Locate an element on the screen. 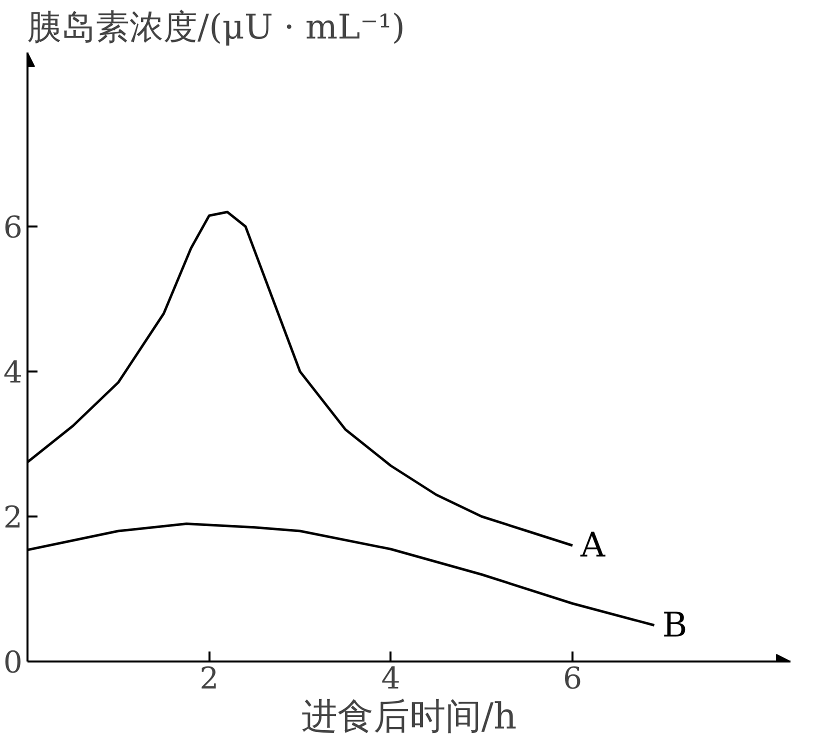 The image size is (836, 750). series-label: B is located at coordinates (675, 625).